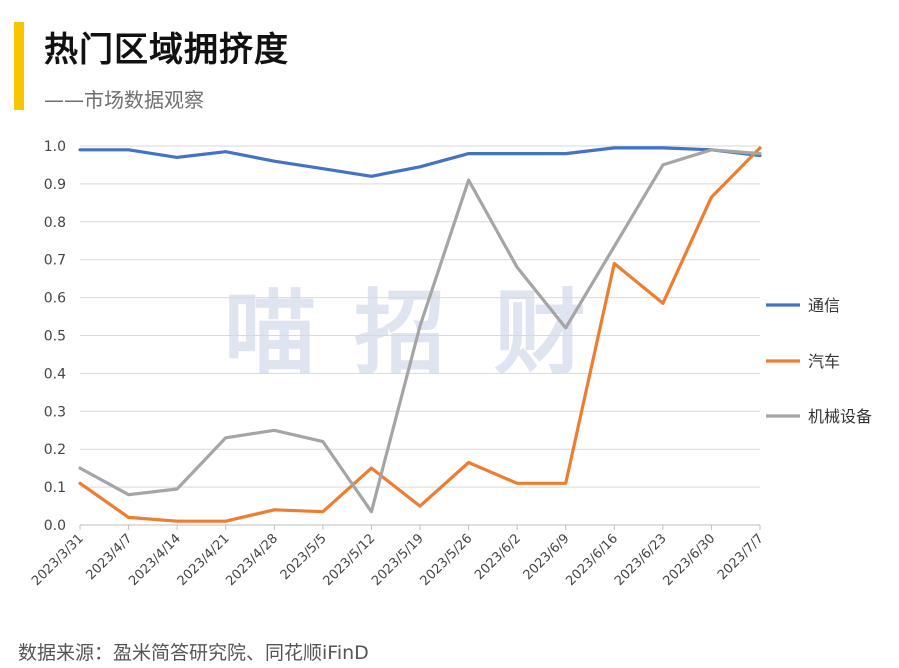 Image resolution: width=899 pixels, height=668 pixels. Describe the element at coordinates (166, 50) in the screenshot. I see `page-title: 热门区域拥挤度` at that location.